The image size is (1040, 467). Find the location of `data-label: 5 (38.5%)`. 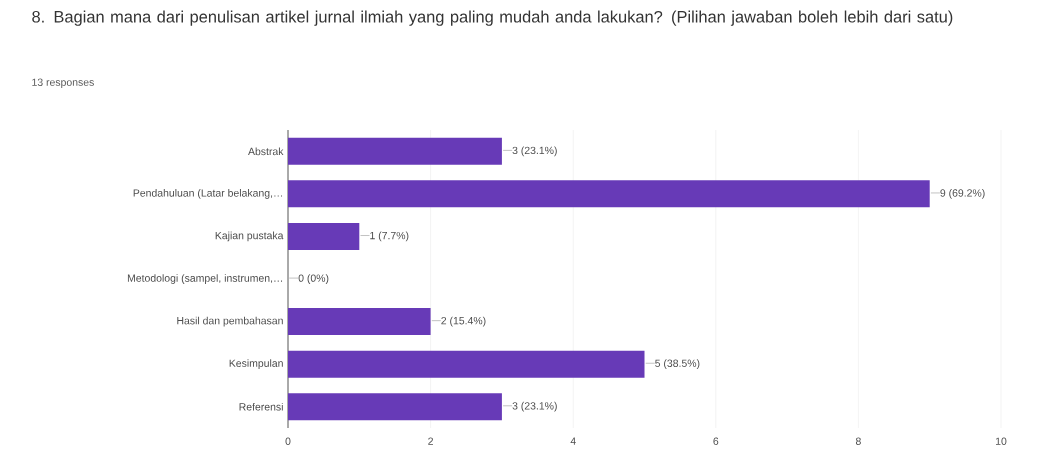

data-label: 5 (38.5%) is located at coordinates (677, 364).